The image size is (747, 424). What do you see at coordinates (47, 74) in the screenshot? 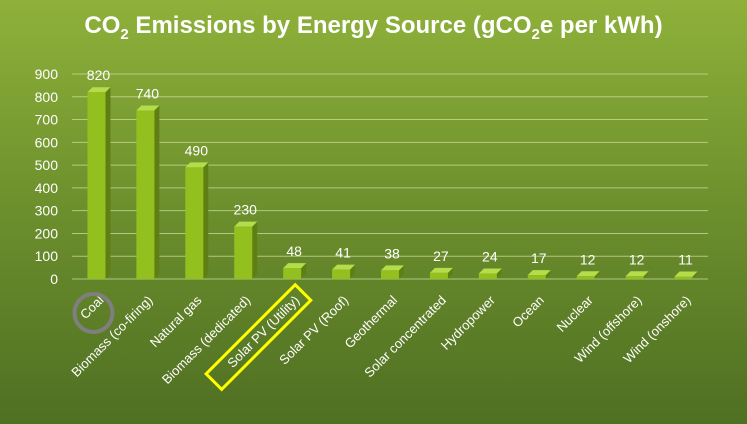
I see `y-tick-label: 900` at bounding box center [47, 74].